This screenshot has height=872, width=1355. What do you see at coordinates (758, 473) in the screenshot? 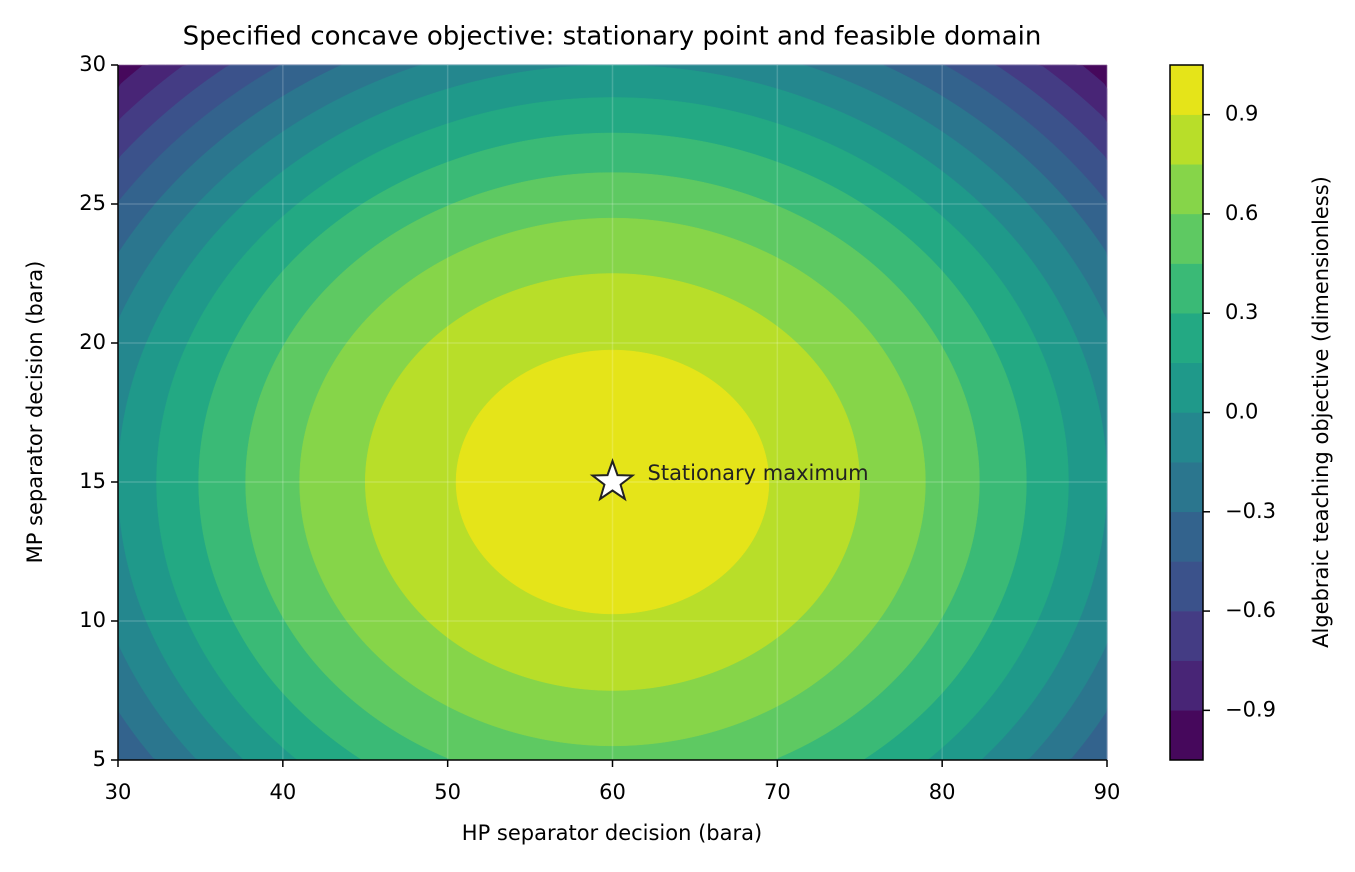
I see `annotation: Stationary maximum` at bounding box center [758, 473].